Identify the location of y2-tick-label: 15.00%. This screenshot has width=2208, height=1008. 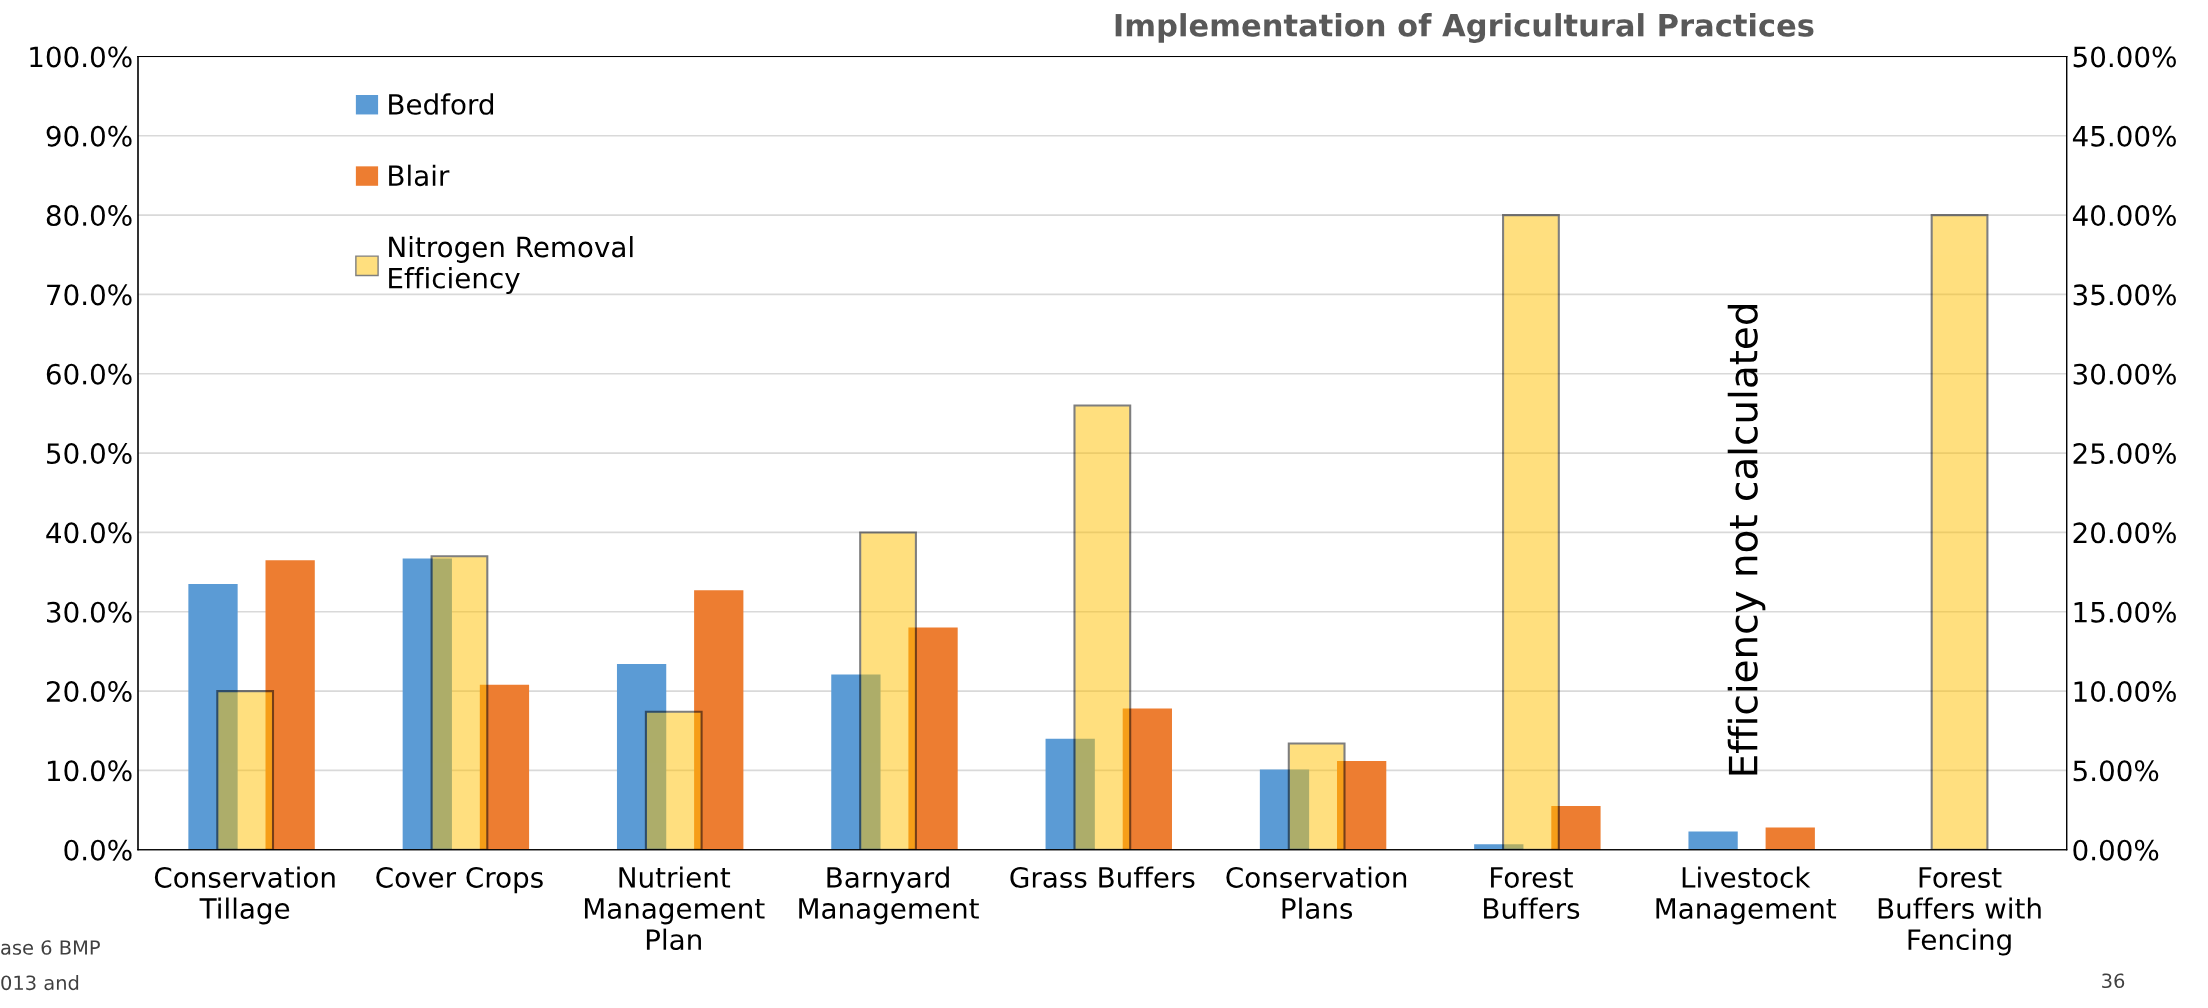
(2125, 612).